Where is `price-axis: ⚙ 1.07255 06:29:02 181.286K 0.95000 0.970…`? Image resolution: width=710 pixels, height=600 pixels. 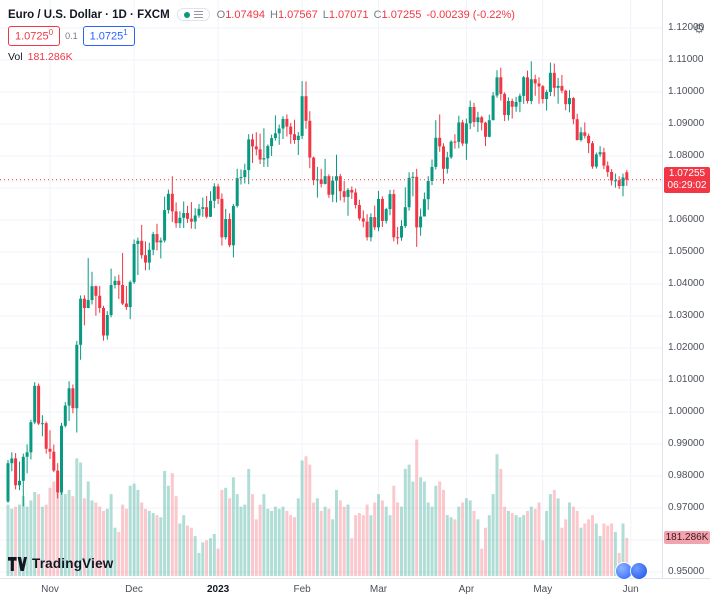
price-axis: ⚙ 1.07255 06:29:02 181.286K 0.95000 0.970… is located at coordinates (686, 289).